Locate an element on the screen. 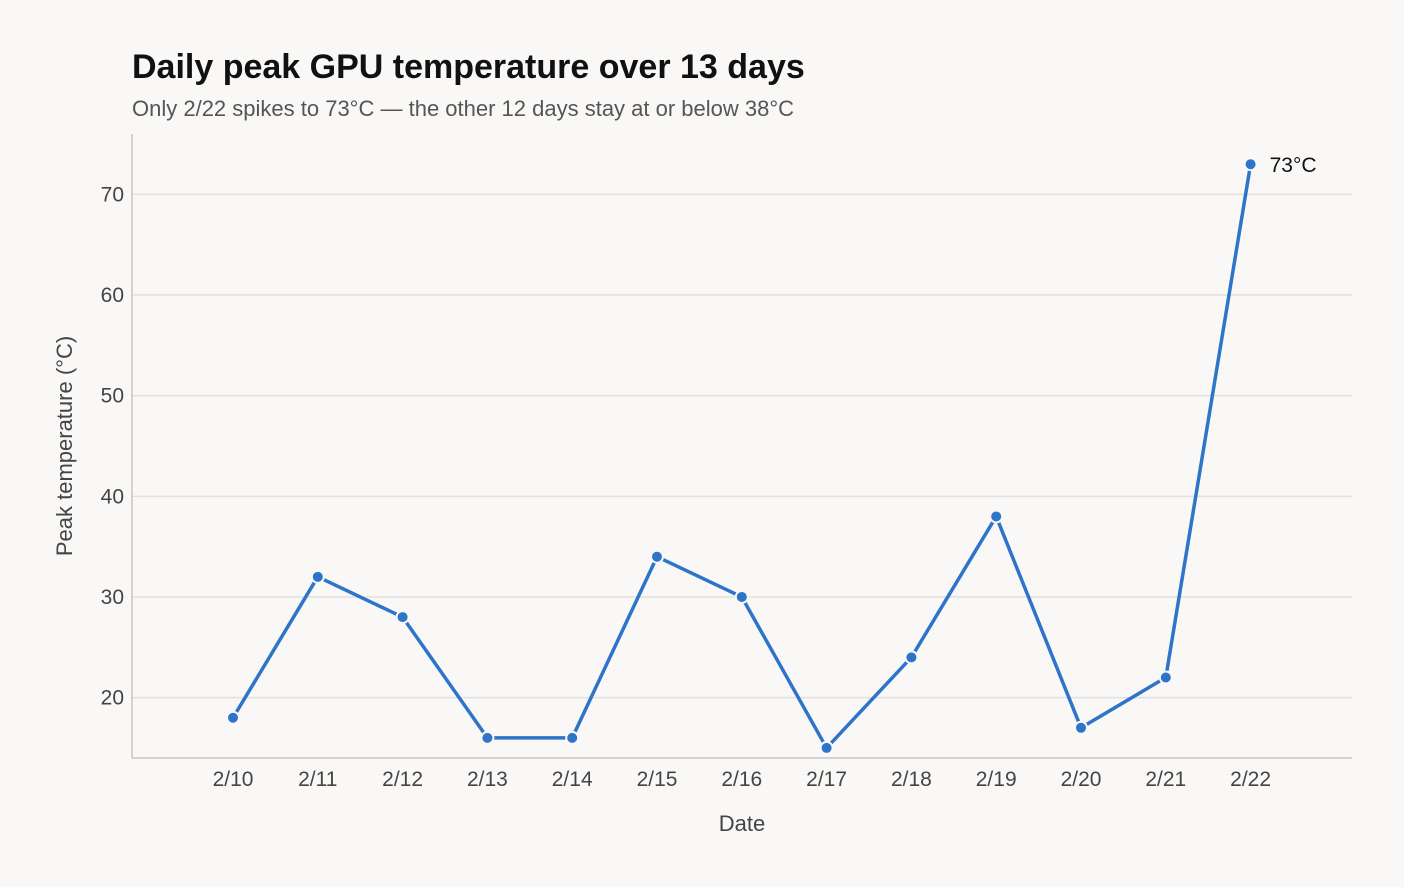  y-tick-label: 40 is located at coordinates (112, 496).